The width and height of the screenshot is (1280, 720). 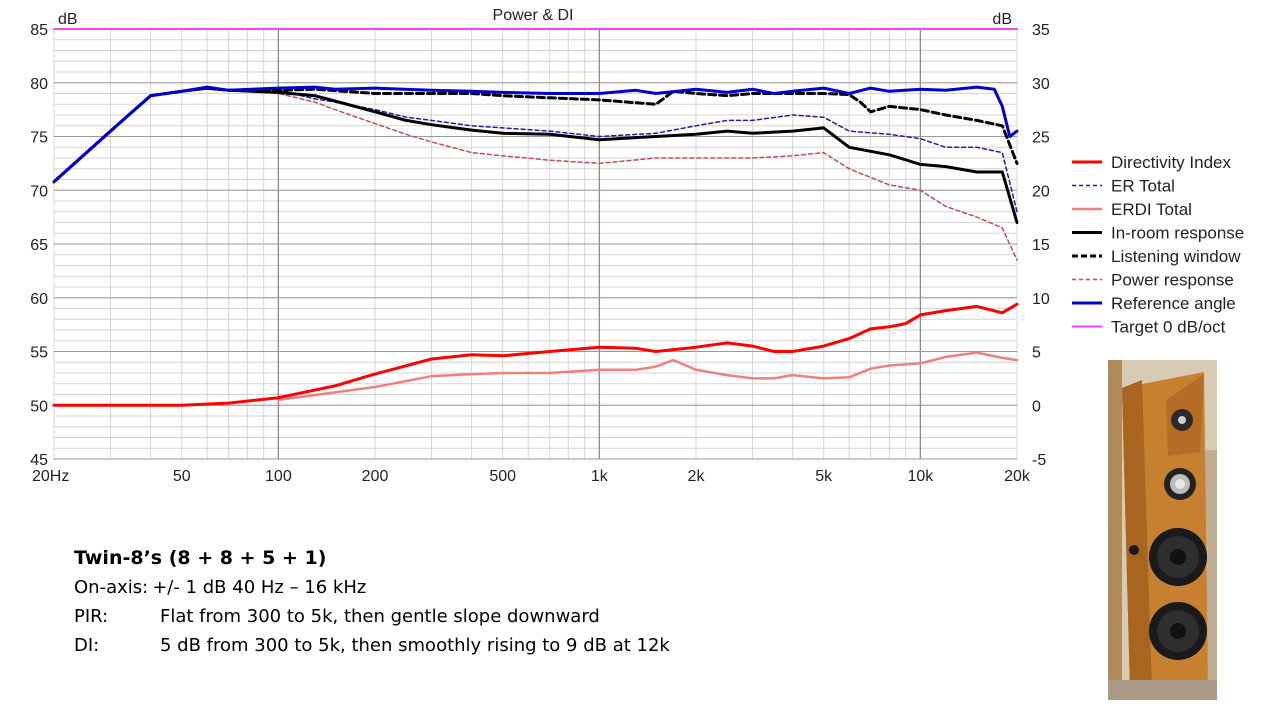 I want to click on x-tick-label: 2k, so click(x=697, y=476).